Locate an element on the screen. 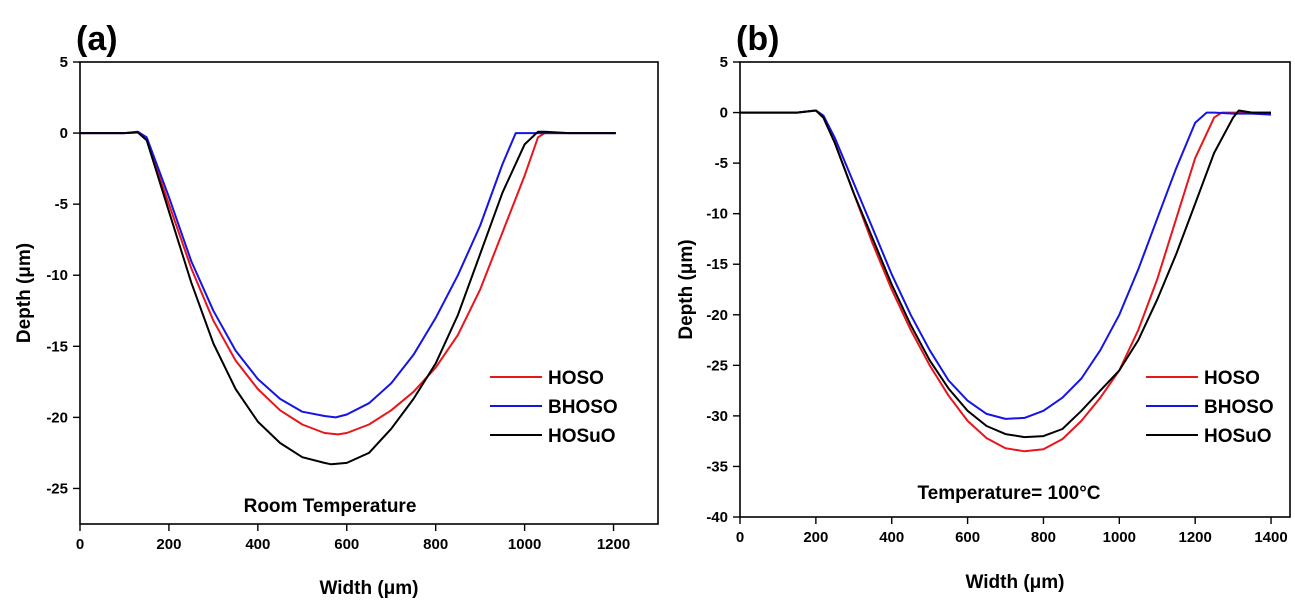  x-tick-label: 1400 is located at coordinates (1270, 537).